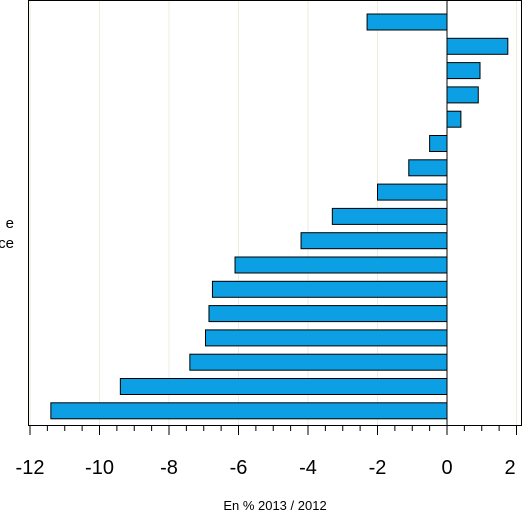  What do you see at coordinates (10, 223) in the screenshot?
I see `category-label-fragment: e` at bounding box center [10, 223].